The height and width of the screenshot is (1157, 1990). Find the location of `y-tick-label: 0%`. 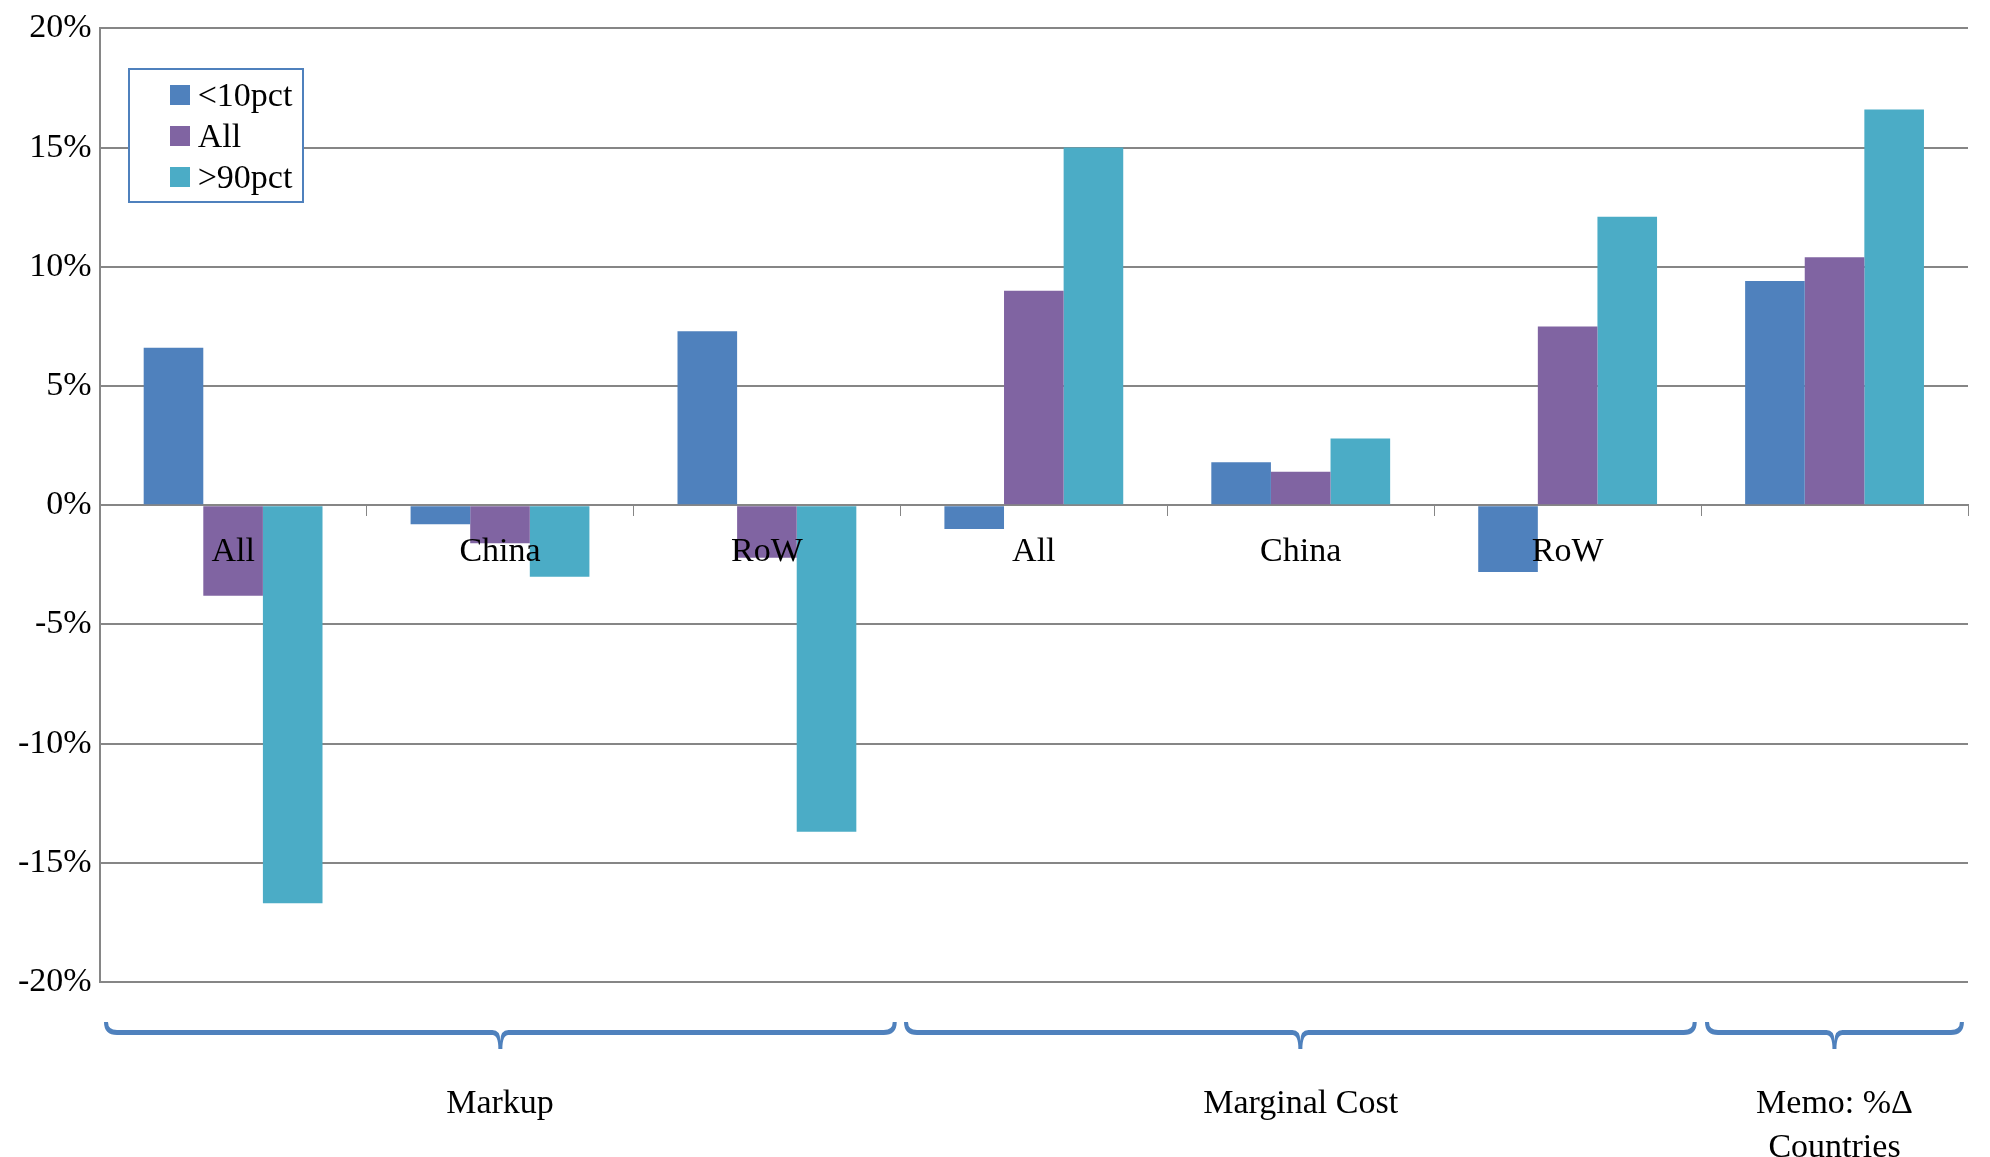

y-tick-label: 0% is located at coordinates (69, 503).